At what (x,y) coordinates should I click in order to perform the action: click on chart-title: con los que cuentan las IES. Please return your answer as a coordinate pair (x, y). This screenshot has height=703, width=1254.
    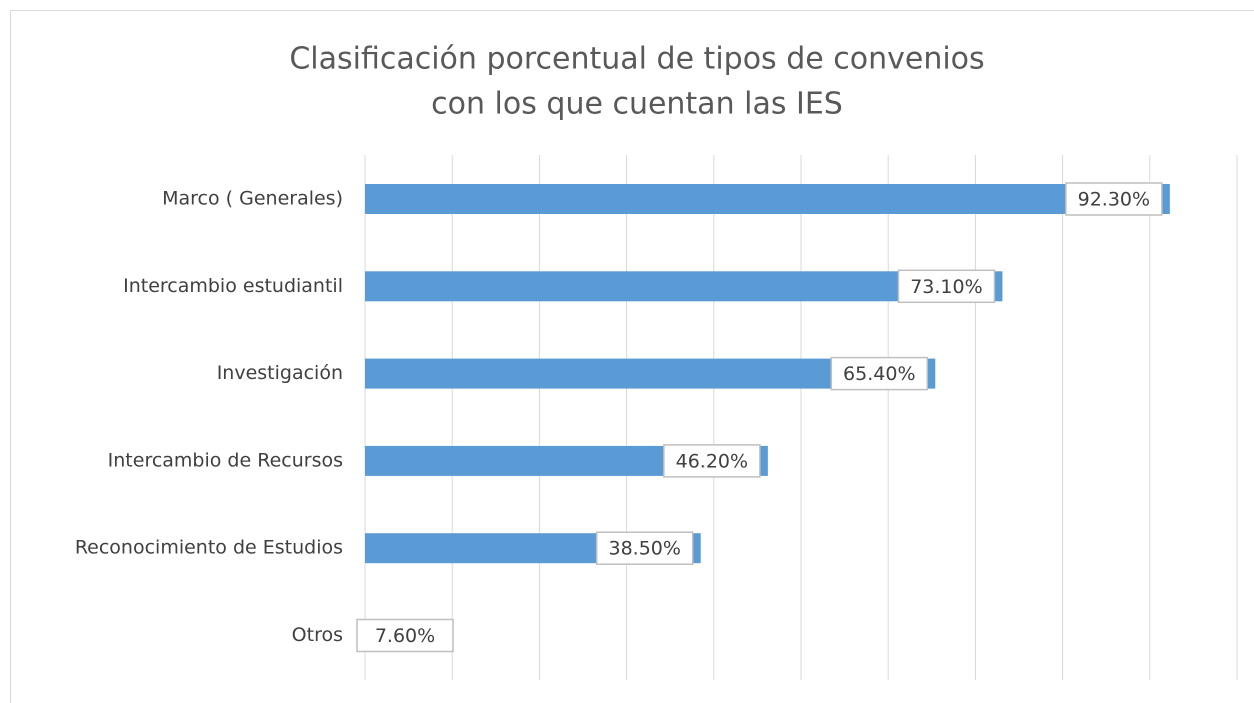
    Looking at the image, I should click on (637, 104).